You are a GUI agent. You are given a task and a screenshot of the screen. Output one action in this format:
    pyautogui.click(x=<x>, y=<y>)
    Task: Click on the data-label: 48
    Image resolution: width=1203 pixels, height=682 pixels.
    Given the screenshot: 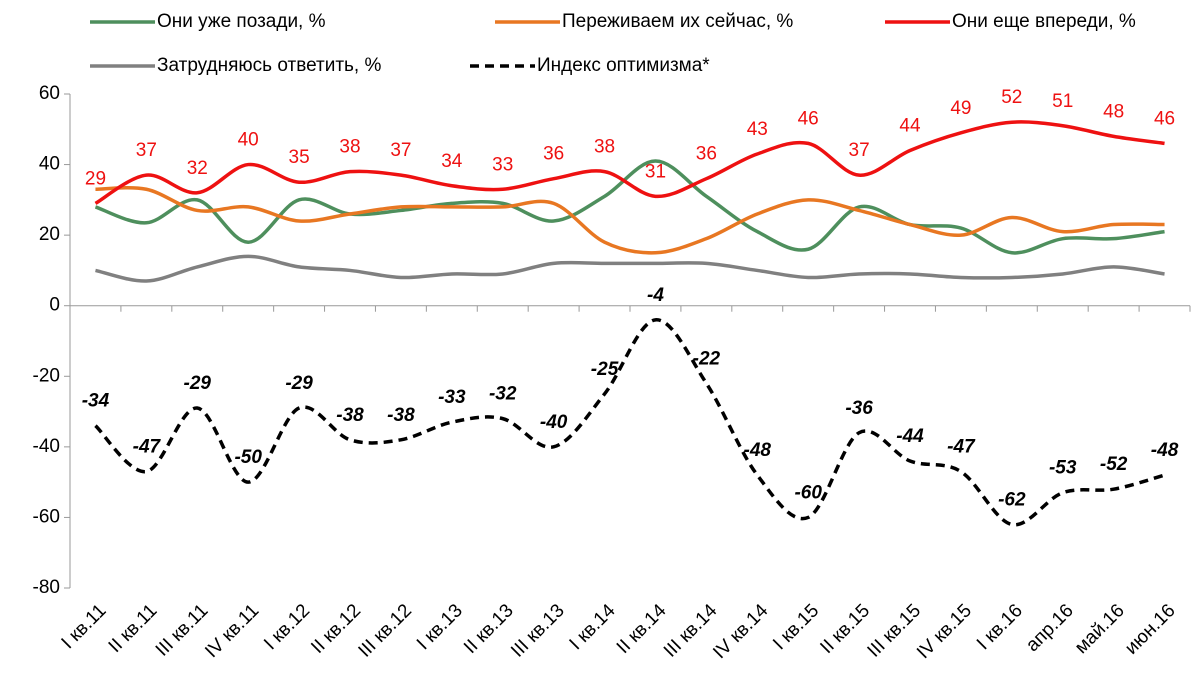 What is the action you would take?
    pyautogui.click(x=1113, y=111)
    